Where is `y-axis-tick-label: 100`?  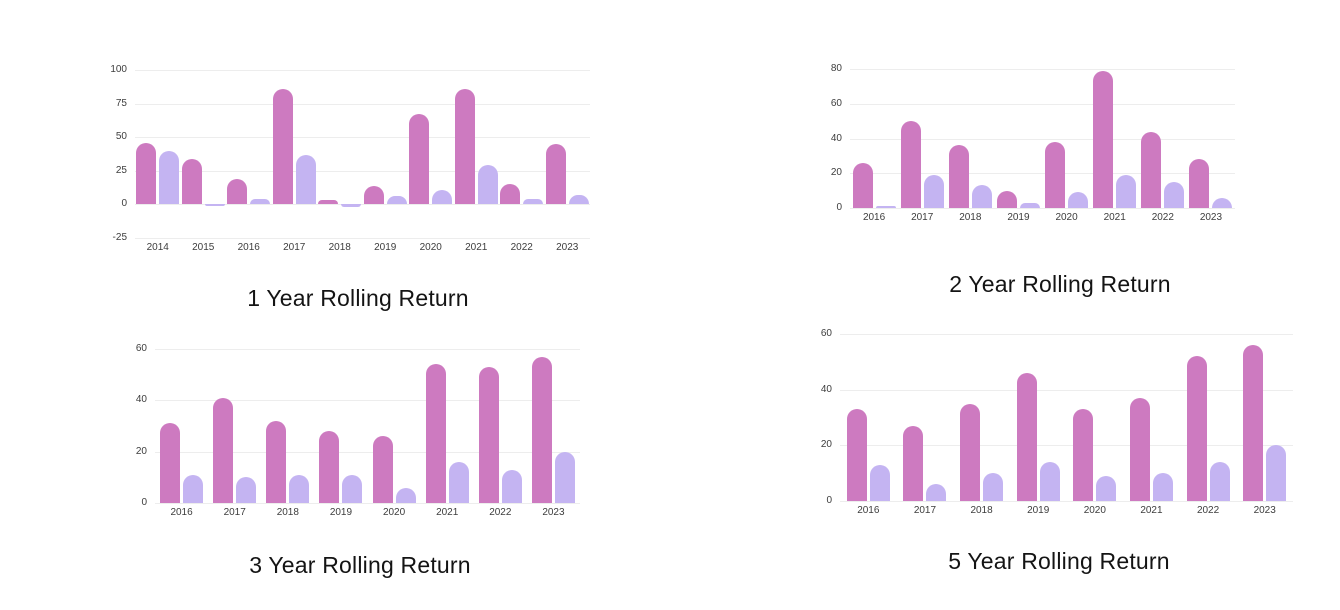 y-axis-tick-label: 100 is located at coordinates (118, 69).